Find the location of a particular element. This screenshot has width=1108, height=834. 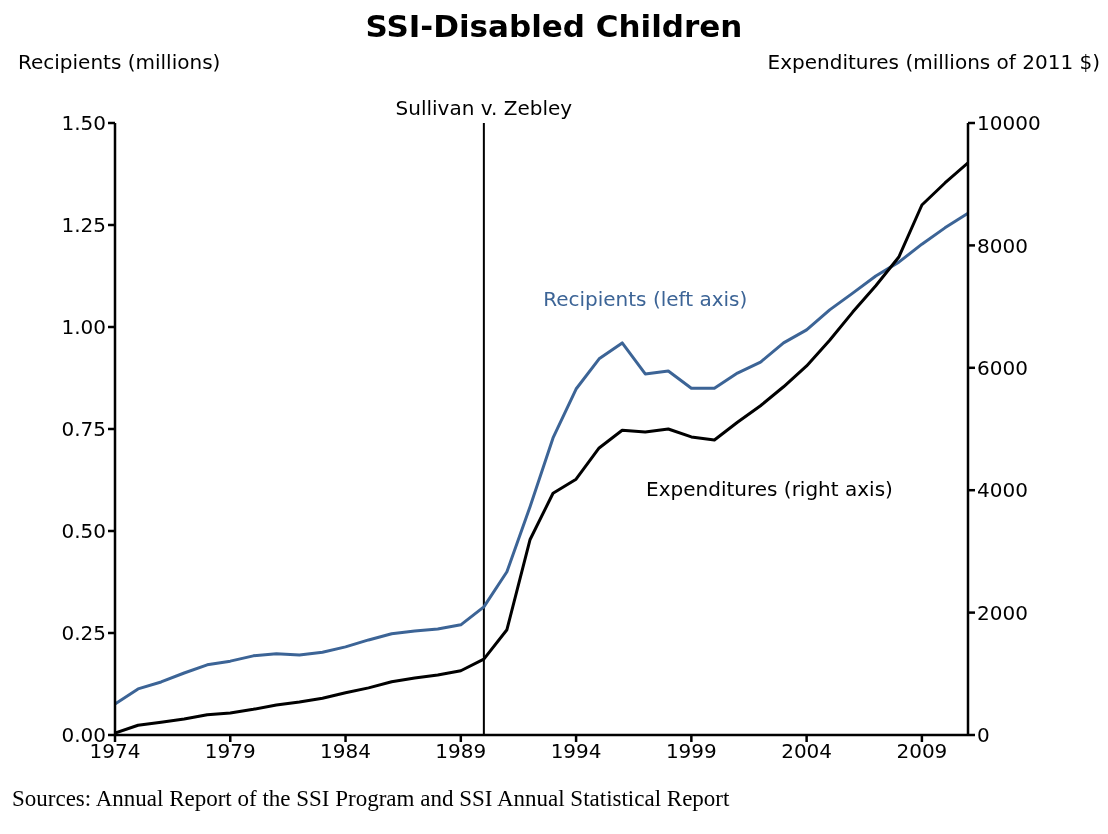

y2-tick-label: 2000 is located at coordinates (1002, 612).